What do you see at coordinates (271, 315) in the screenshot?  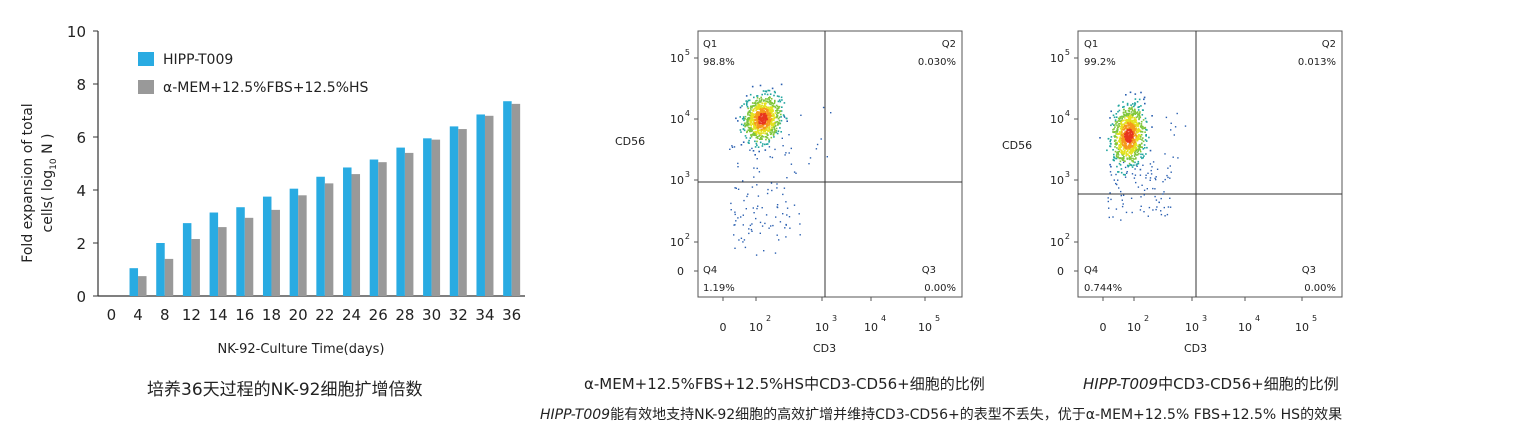 I see `x-tick-label: 18` at bounding box center [271, 315].